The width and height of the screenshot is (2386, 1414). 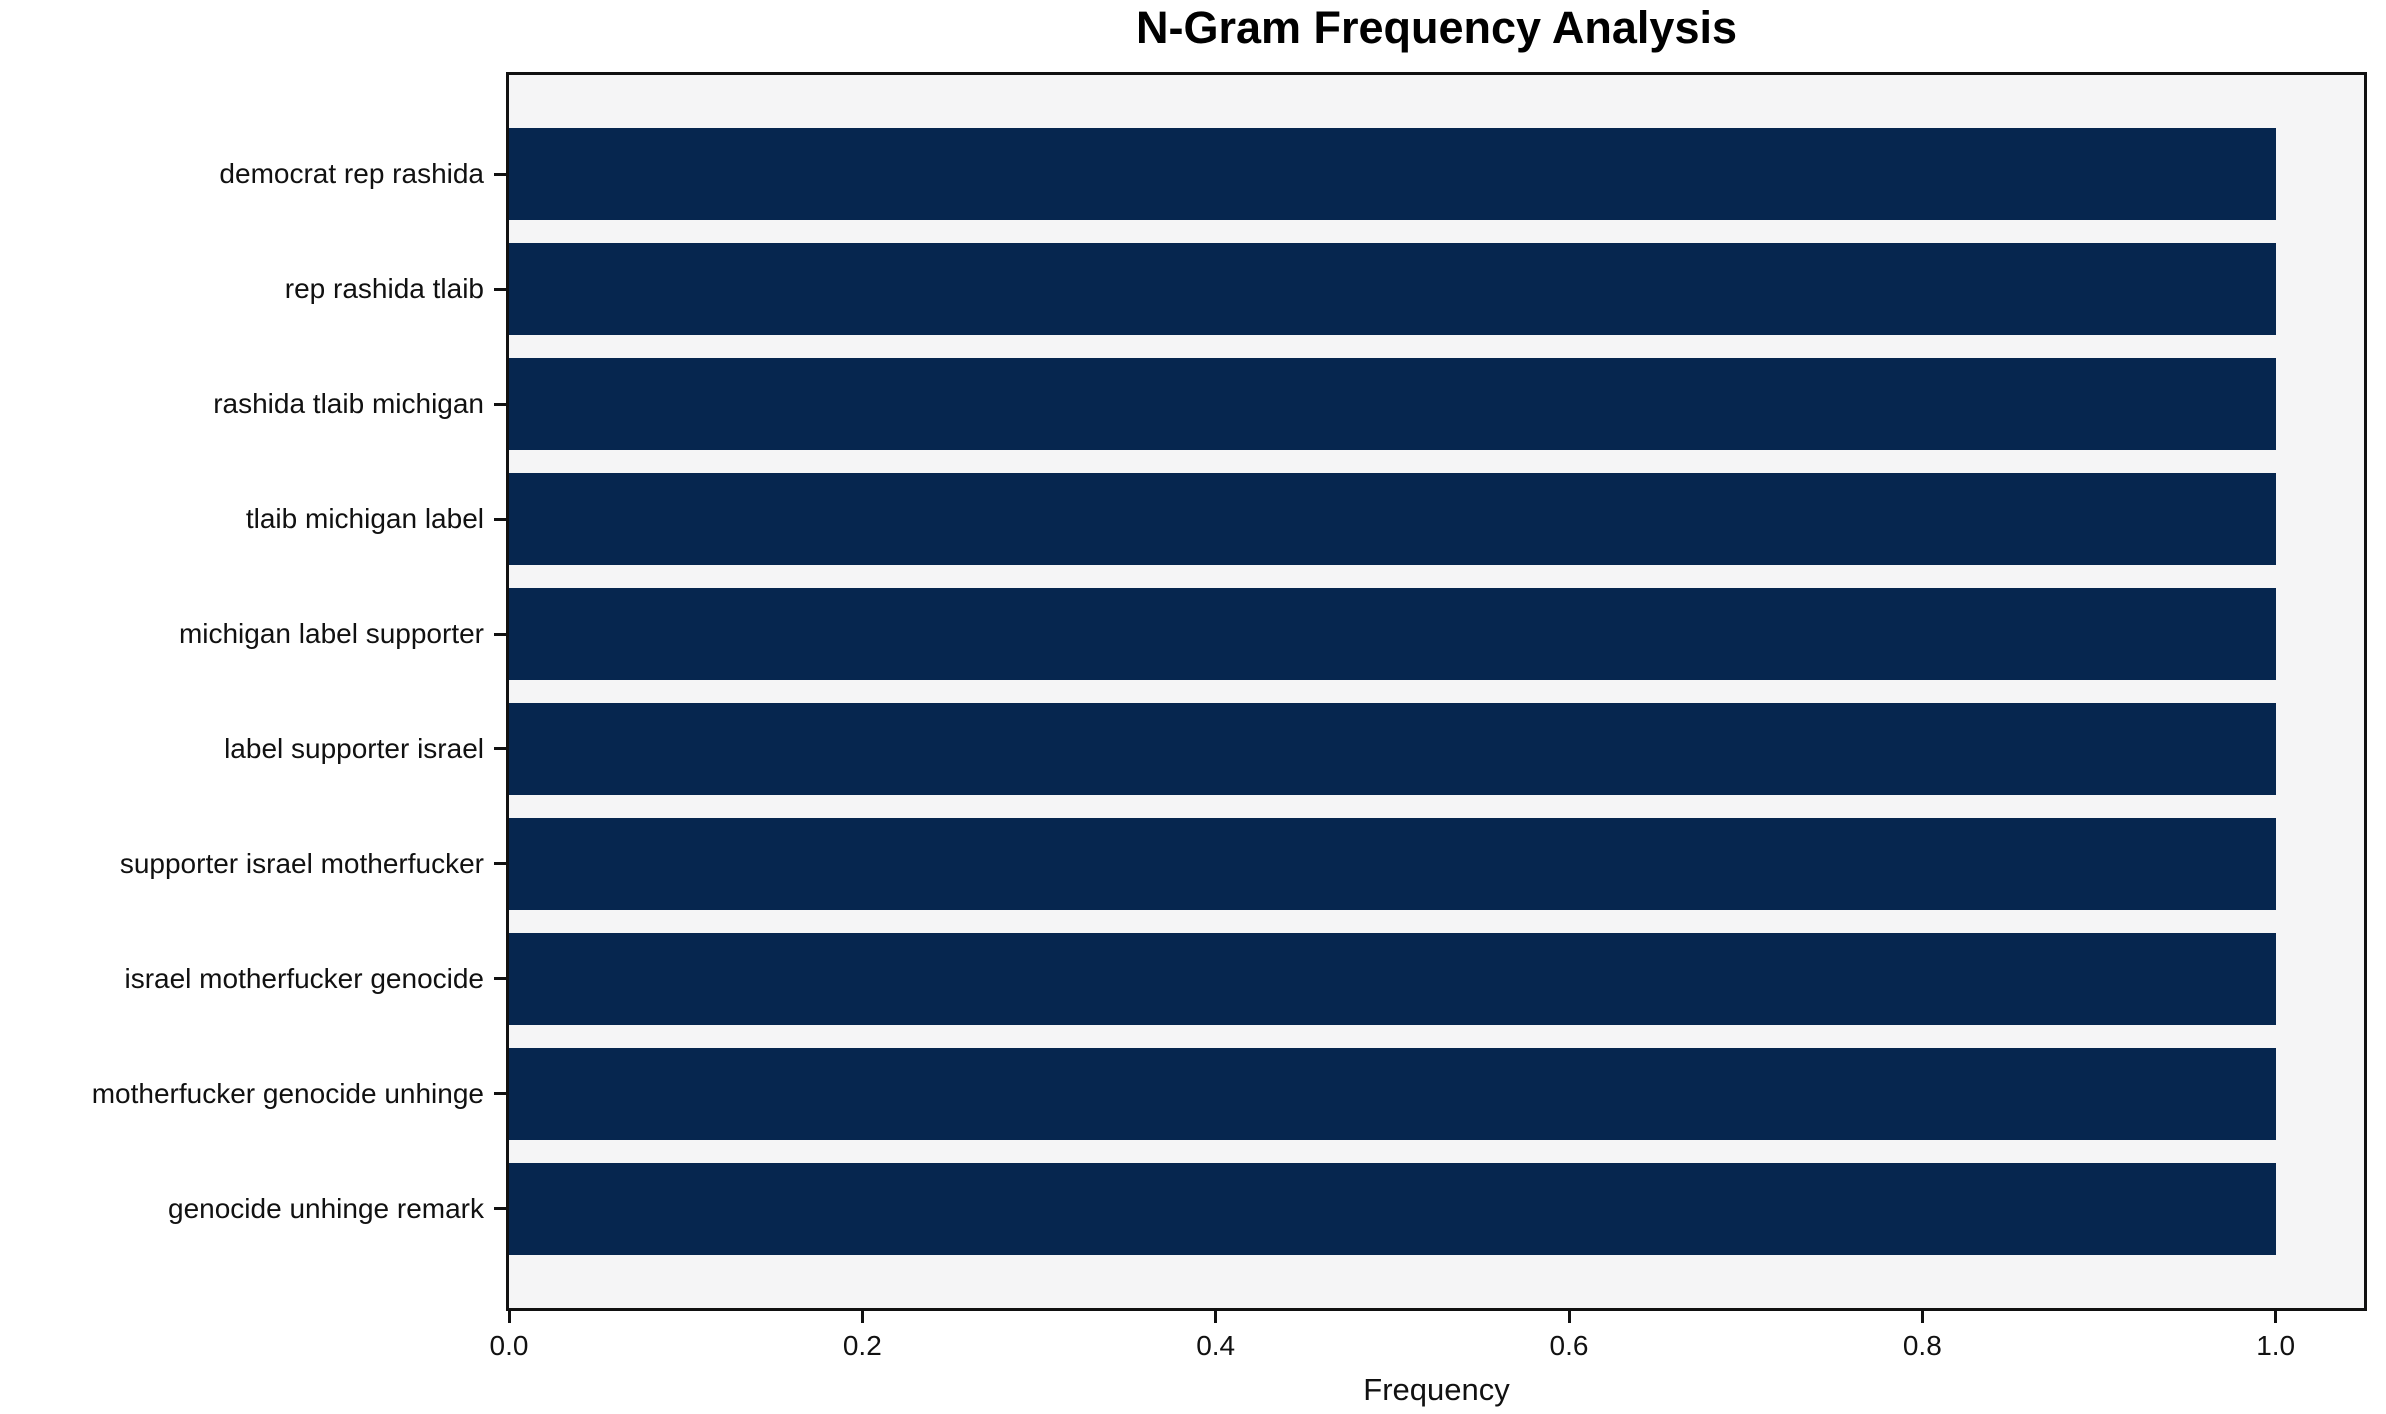 What do you see at coordinates (509, 1345) in the screenshot?
I see `x-tick-label: 0.0` at bounding box center [509, 1345].